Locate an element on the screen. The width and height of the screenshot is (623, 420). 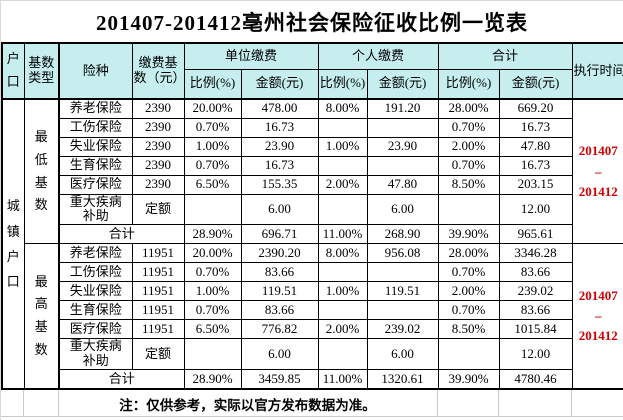
cell-total-amount: 16.73 is located at coordinates (535, 127).